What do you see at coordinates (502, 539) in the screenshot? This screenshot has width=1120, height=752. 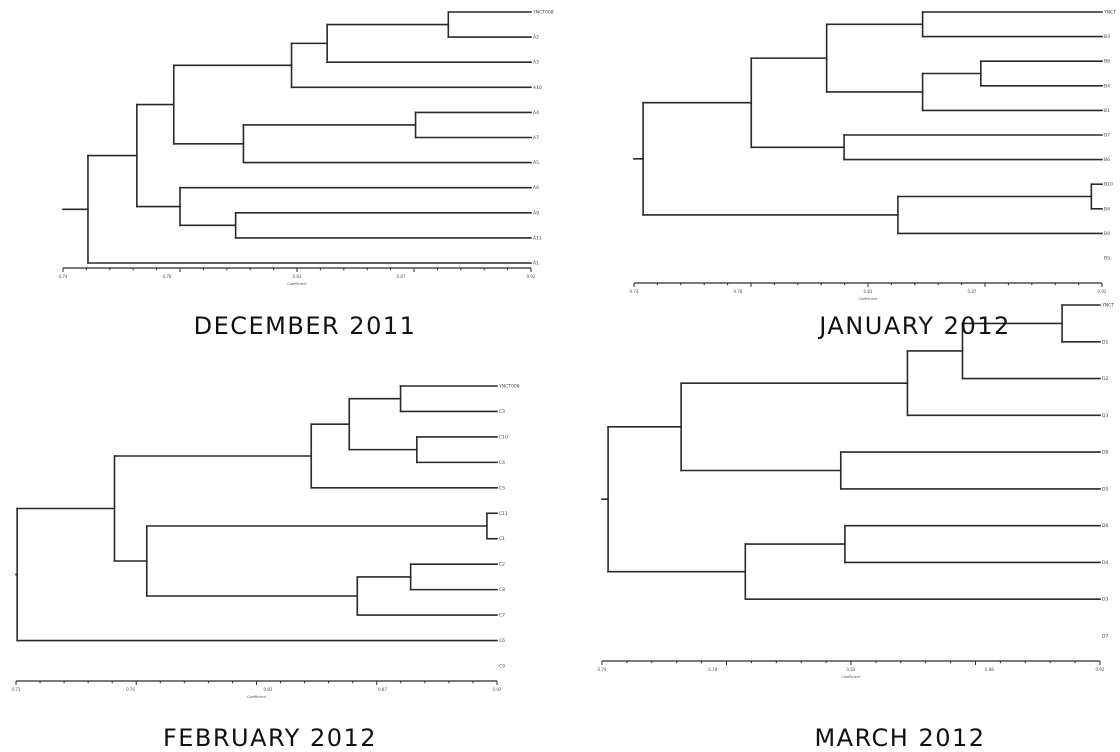 I see `leaf-label: C1` at bounding box center [502, 539].